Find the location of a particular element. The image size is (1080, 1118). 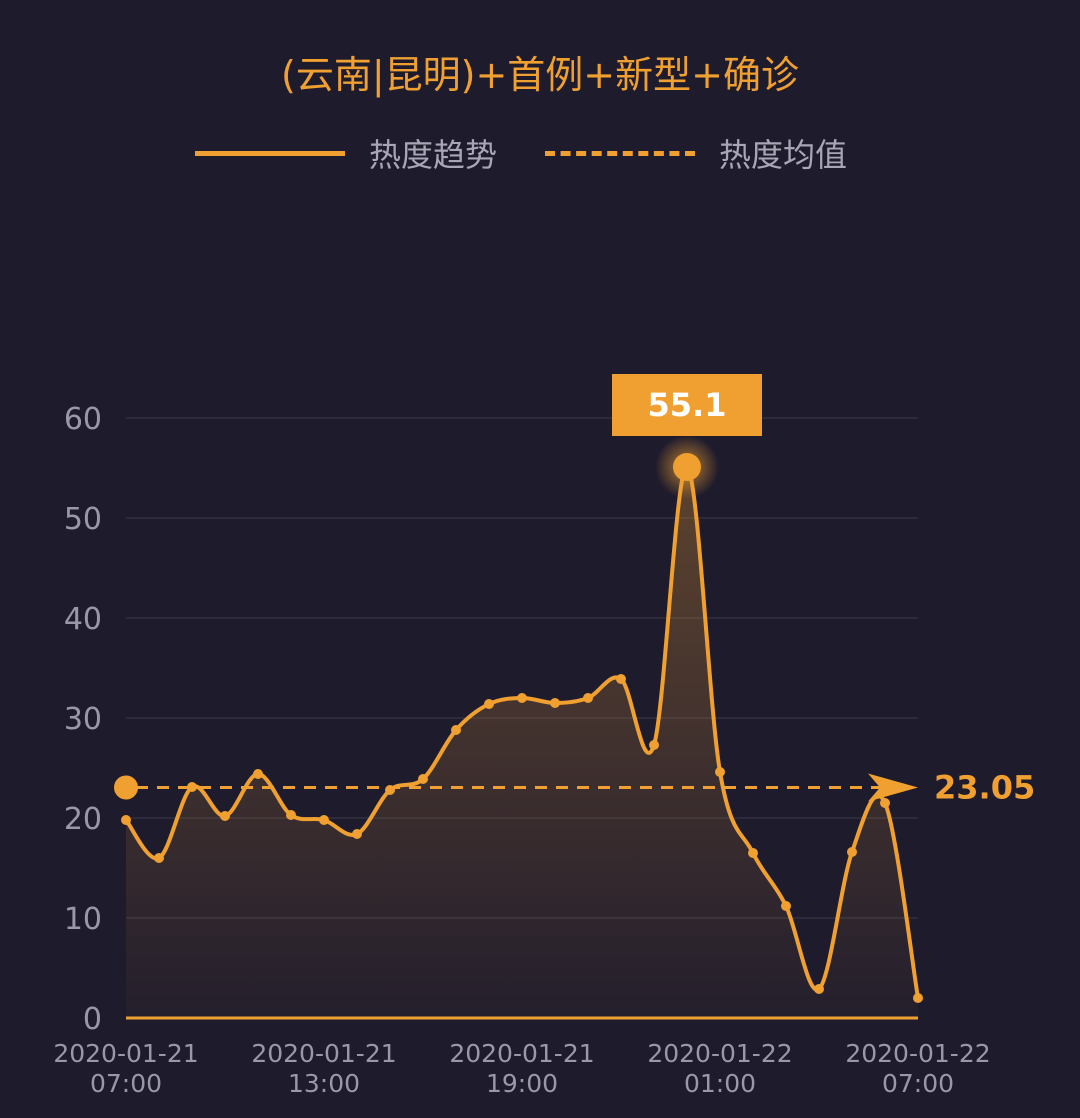

peak-annotation: 55.1 is located at coordinates (687, 436).